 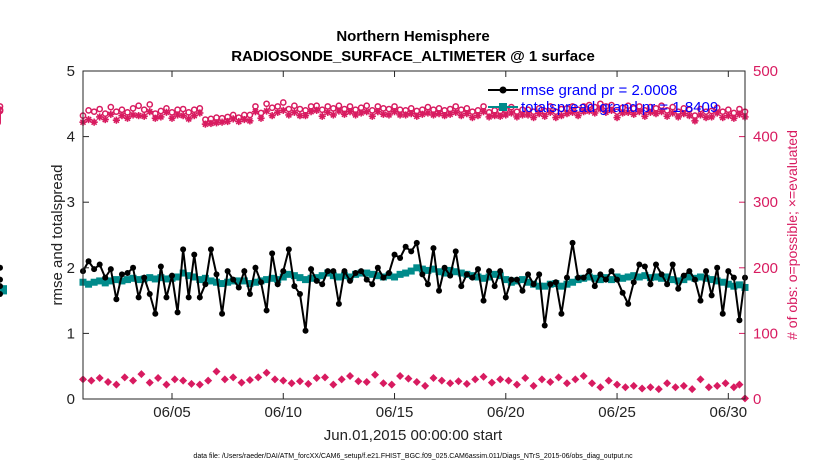 What do you see at coordinates (757, 399) in the screenshot?
I see `y2-tick-label: 0` at bounding box center [757, 399].